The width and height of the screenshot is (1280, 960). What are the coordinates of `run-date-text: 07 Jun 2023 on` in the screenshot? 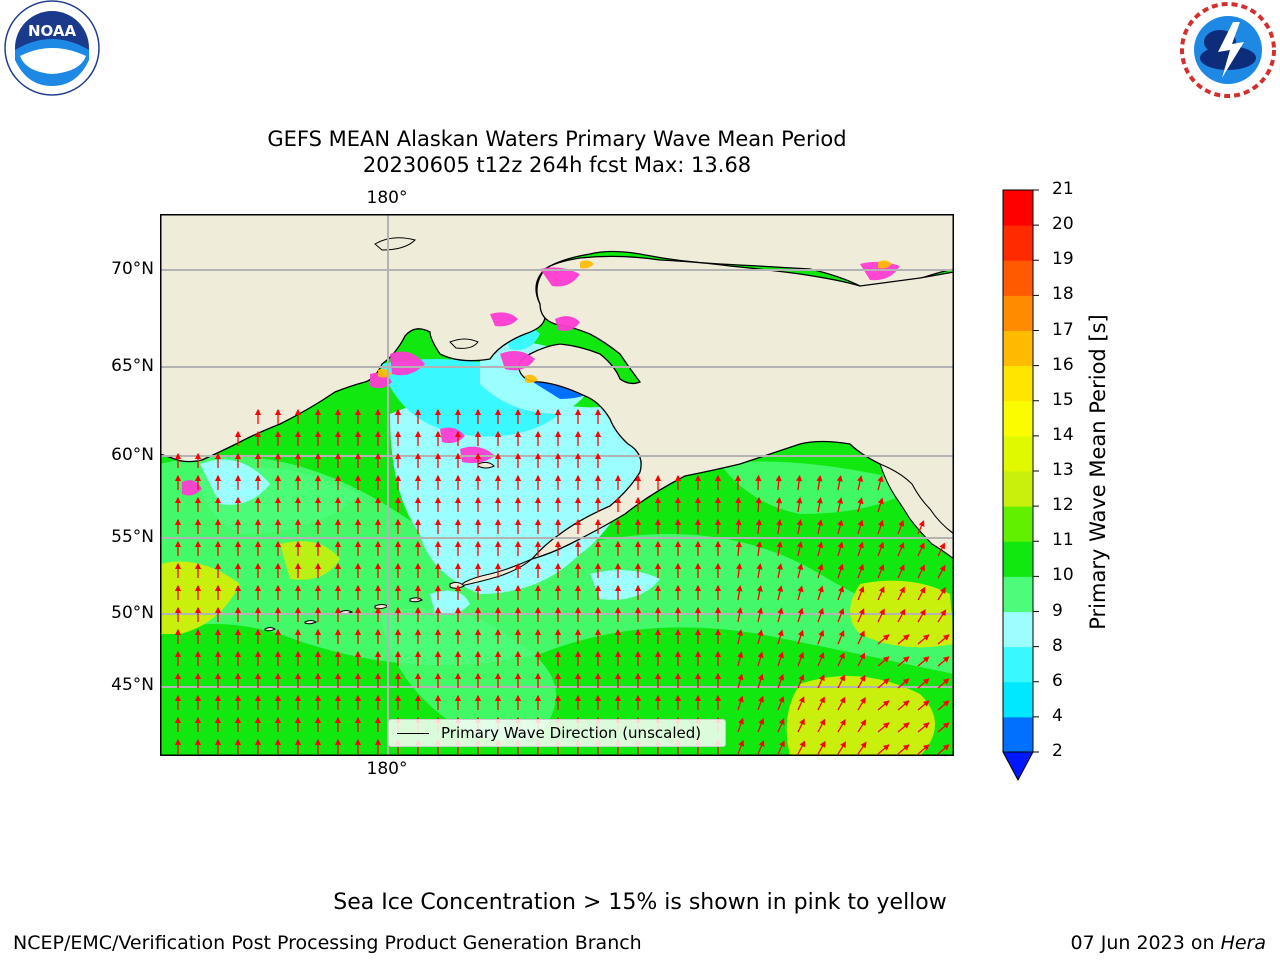 It's located at (1145, 943).